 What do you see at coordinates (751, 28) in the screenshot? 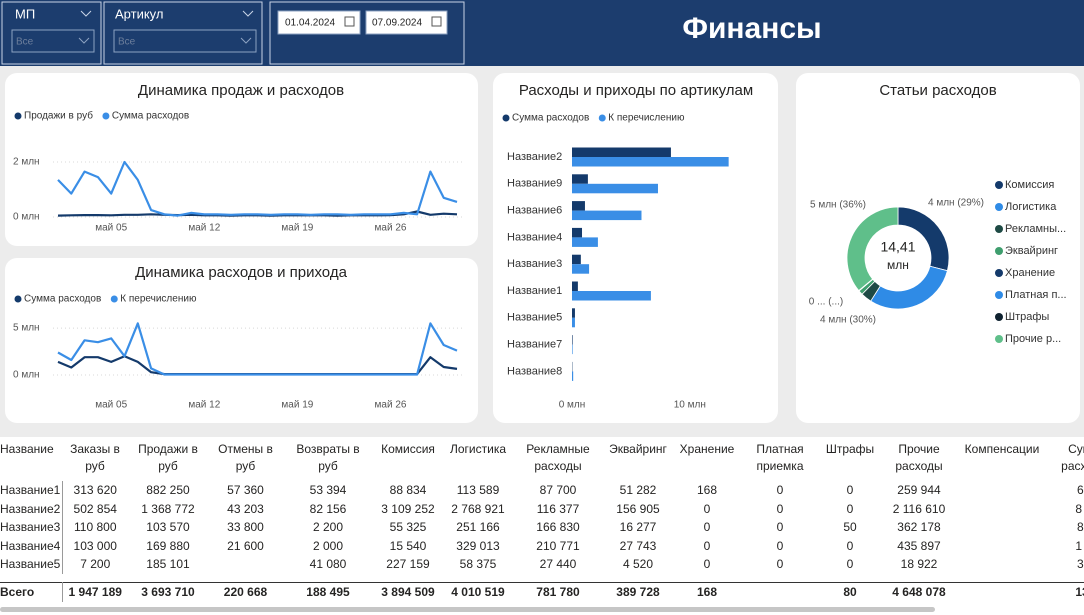
I see `page-title: Финансы` at bounding box center [751, 28].